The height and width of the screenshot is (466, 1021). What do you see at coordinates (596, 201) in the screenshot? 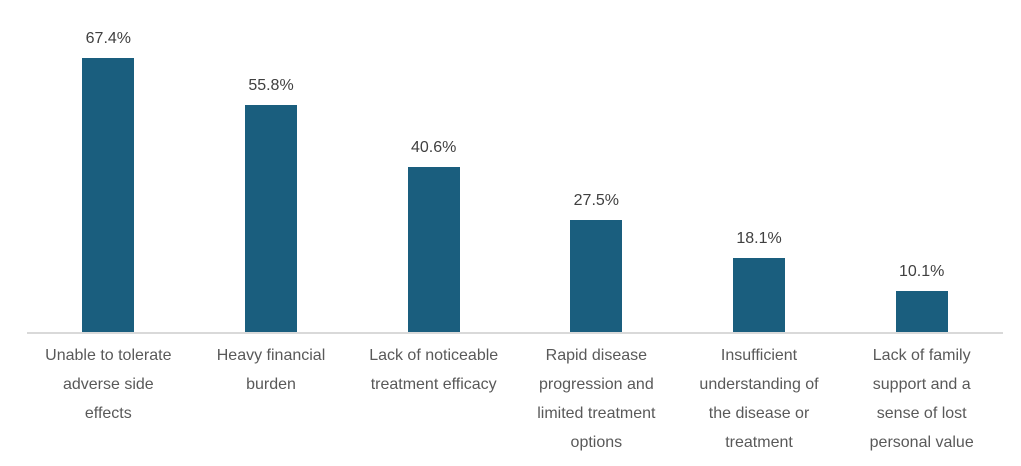
I see `bar-value-label: 27.5%` at bounding box center [596, 201].